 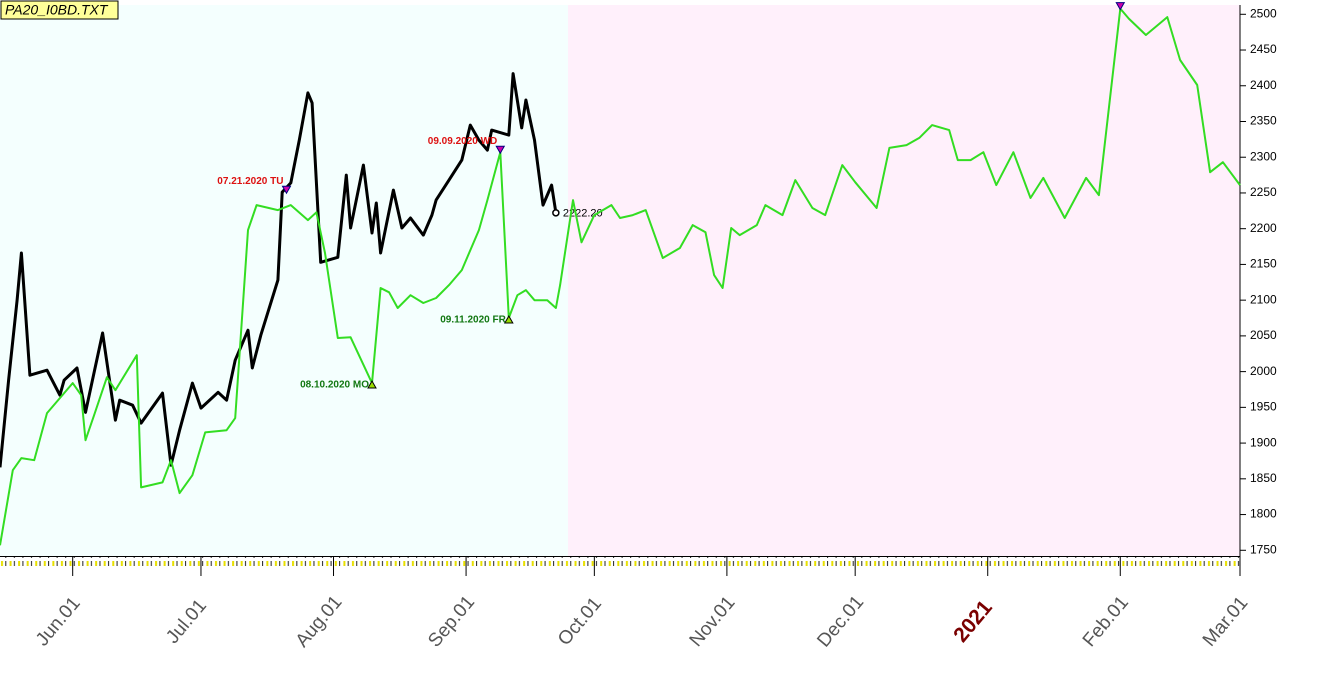 What do you see at coordinates (1263, 192) in the screenshot?
I see `y-tick-label: 2250` at bounding box center [1263, 192].